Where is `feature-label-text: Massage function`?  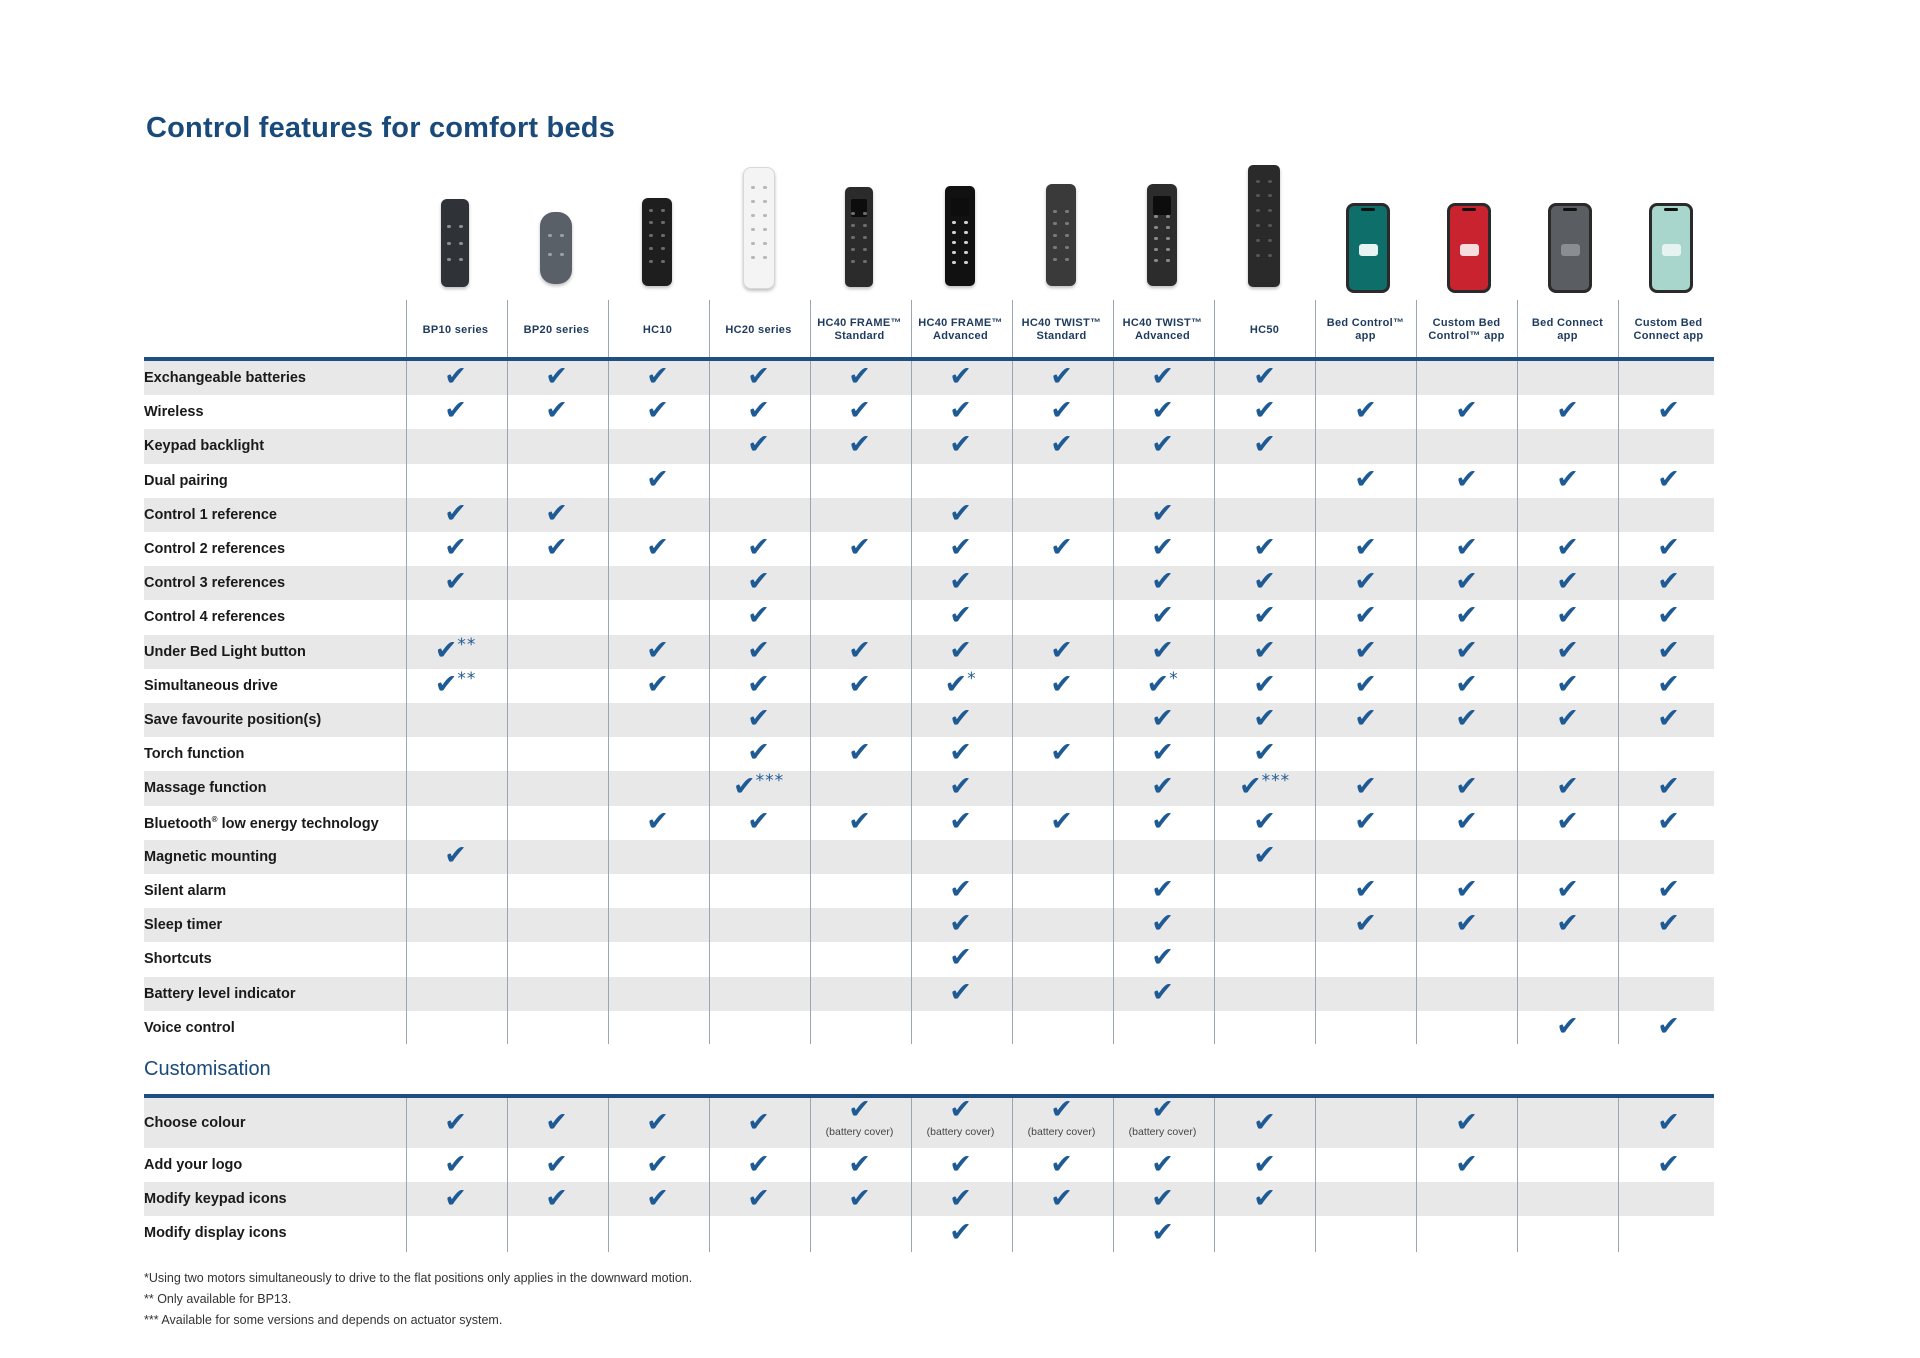
feature-label-text: Massage function is located at coordinates (205, 788).